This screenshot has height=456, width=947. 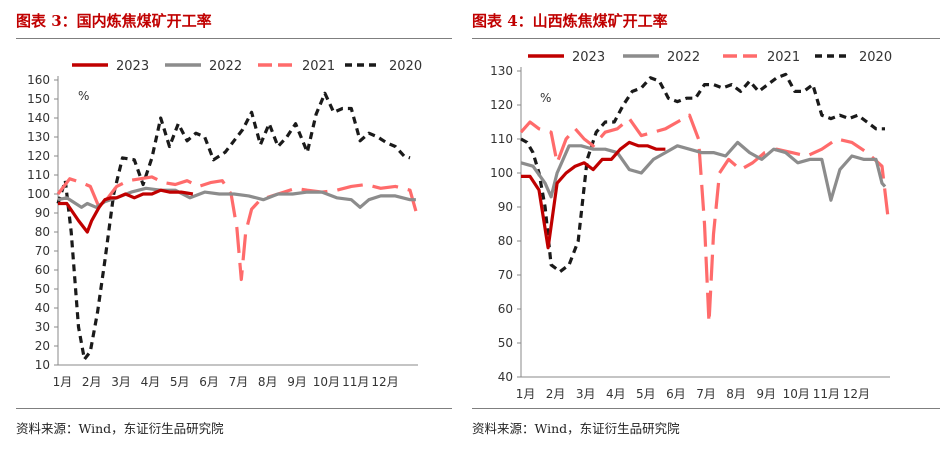 I want to click on y-tick-label: 20, so click(x=42, y=346).